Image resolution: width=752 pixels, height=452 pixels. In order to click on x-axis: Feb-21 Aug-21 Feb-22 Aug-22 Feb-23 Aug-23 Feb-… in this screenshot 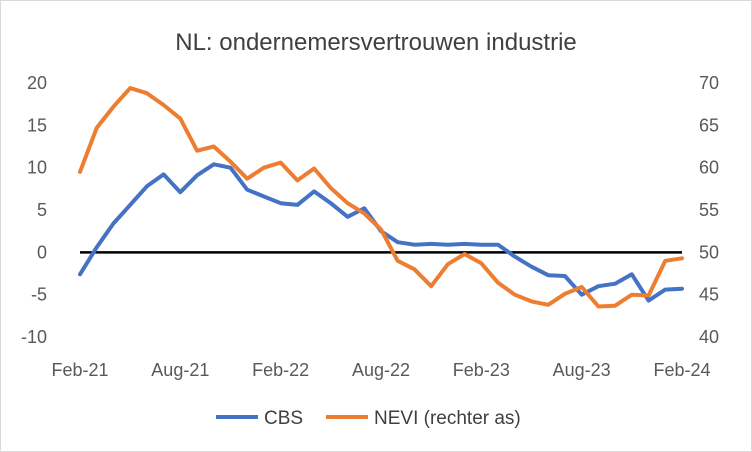, I will do `click(380, 370)`.